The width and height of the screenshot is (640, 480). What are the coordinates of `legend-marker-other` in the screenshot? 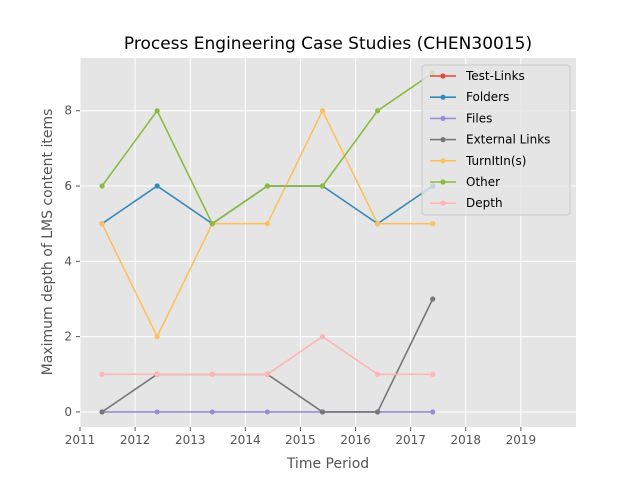 It's located at (443, 182).